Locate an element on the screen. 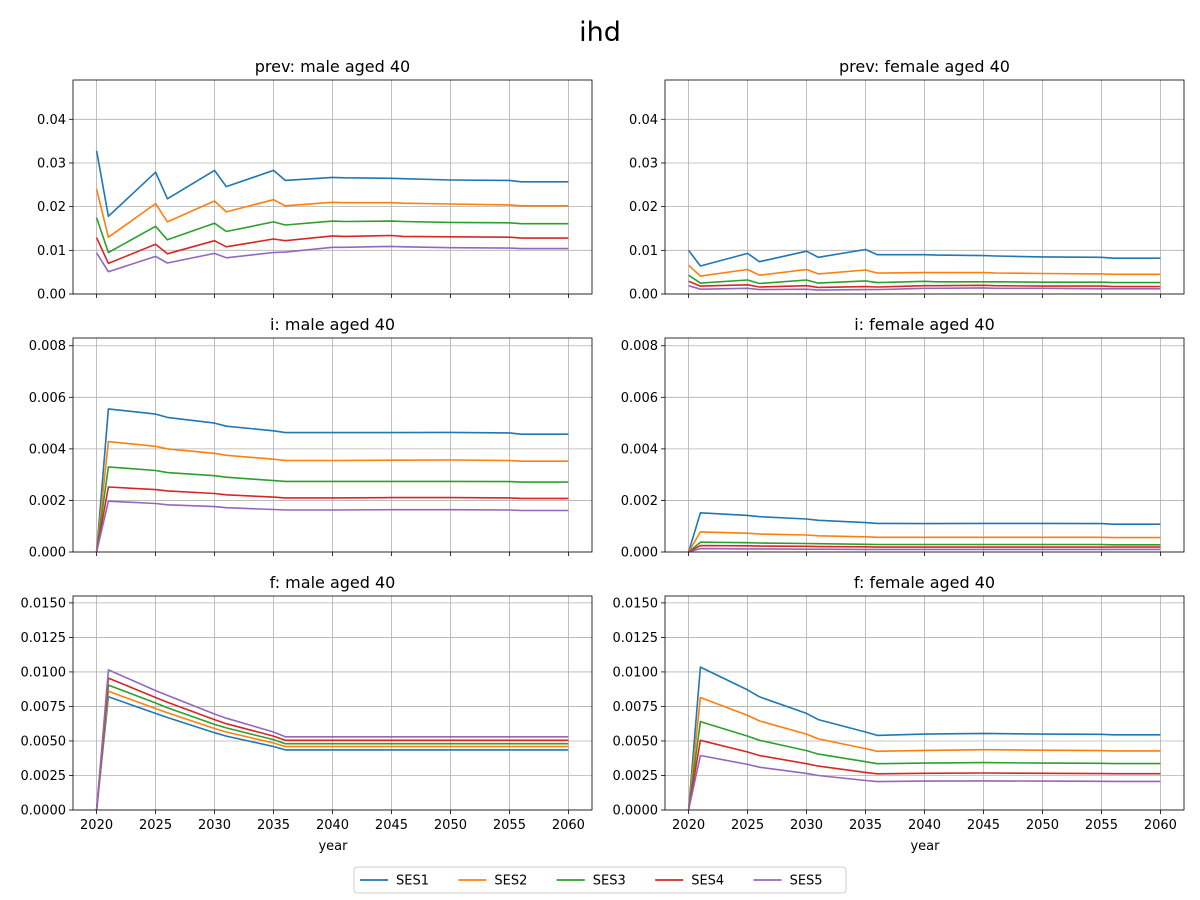 The height and width of the screenshot is (900, 1200). legend-frame is located at coordinates (600, 880).